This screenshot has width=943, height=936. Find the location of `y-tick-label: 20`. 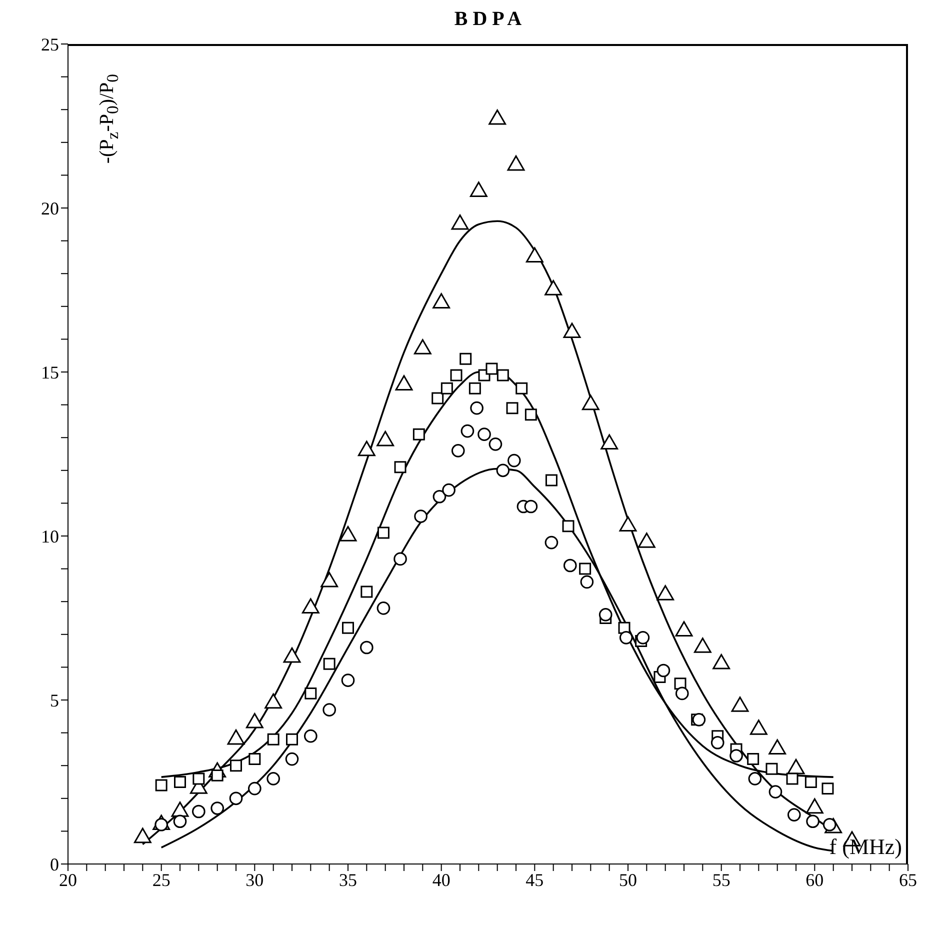

y-tick-label: 20 is located at coordinates (50, 208).